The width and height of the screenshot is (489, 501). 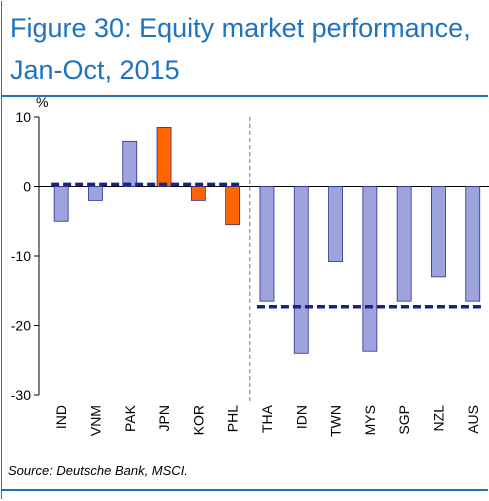 What do you see at coordinates (267, 418) in the screenshot?
I see `x-tick-label: THA` at bounding box center [267, 418].